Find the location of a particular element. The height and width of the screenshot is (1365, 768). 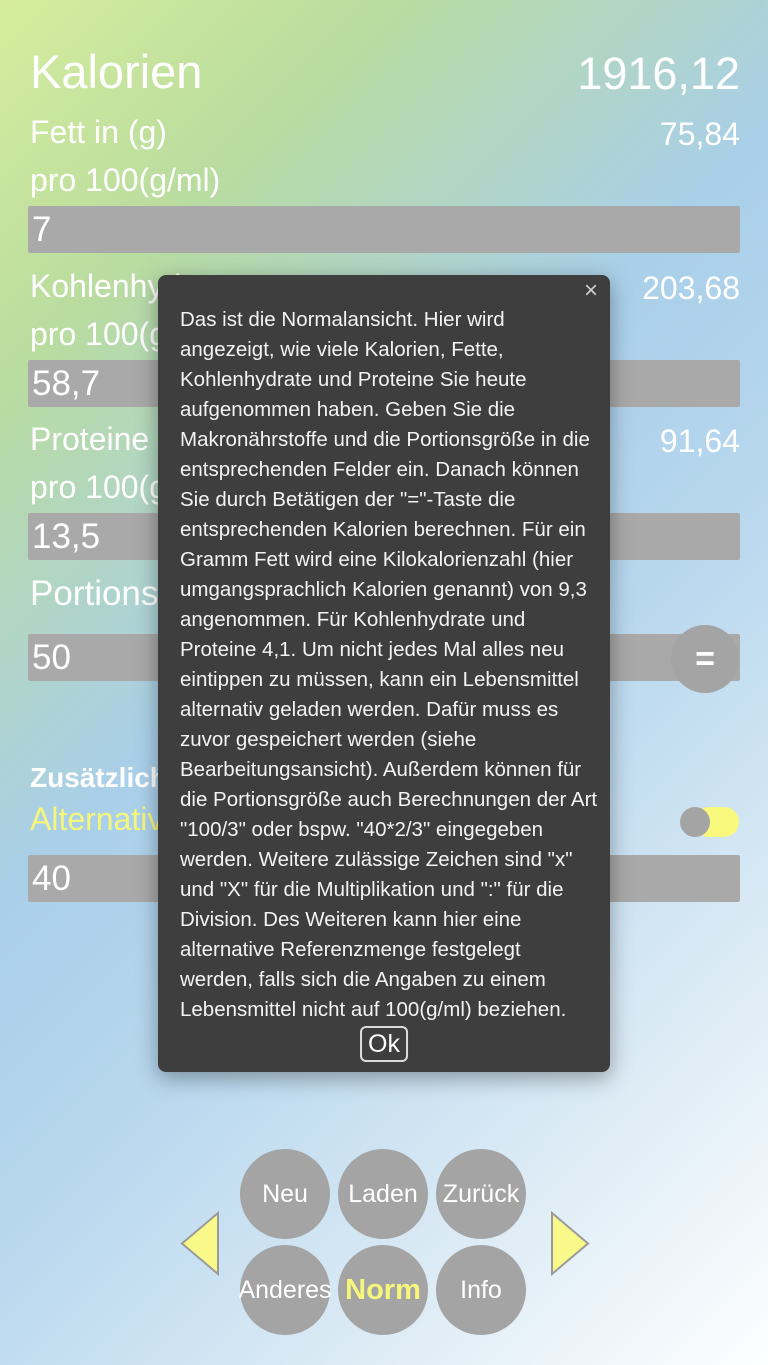

additional-options-heading: Zusätzliche is located at coordinates (106, 777).